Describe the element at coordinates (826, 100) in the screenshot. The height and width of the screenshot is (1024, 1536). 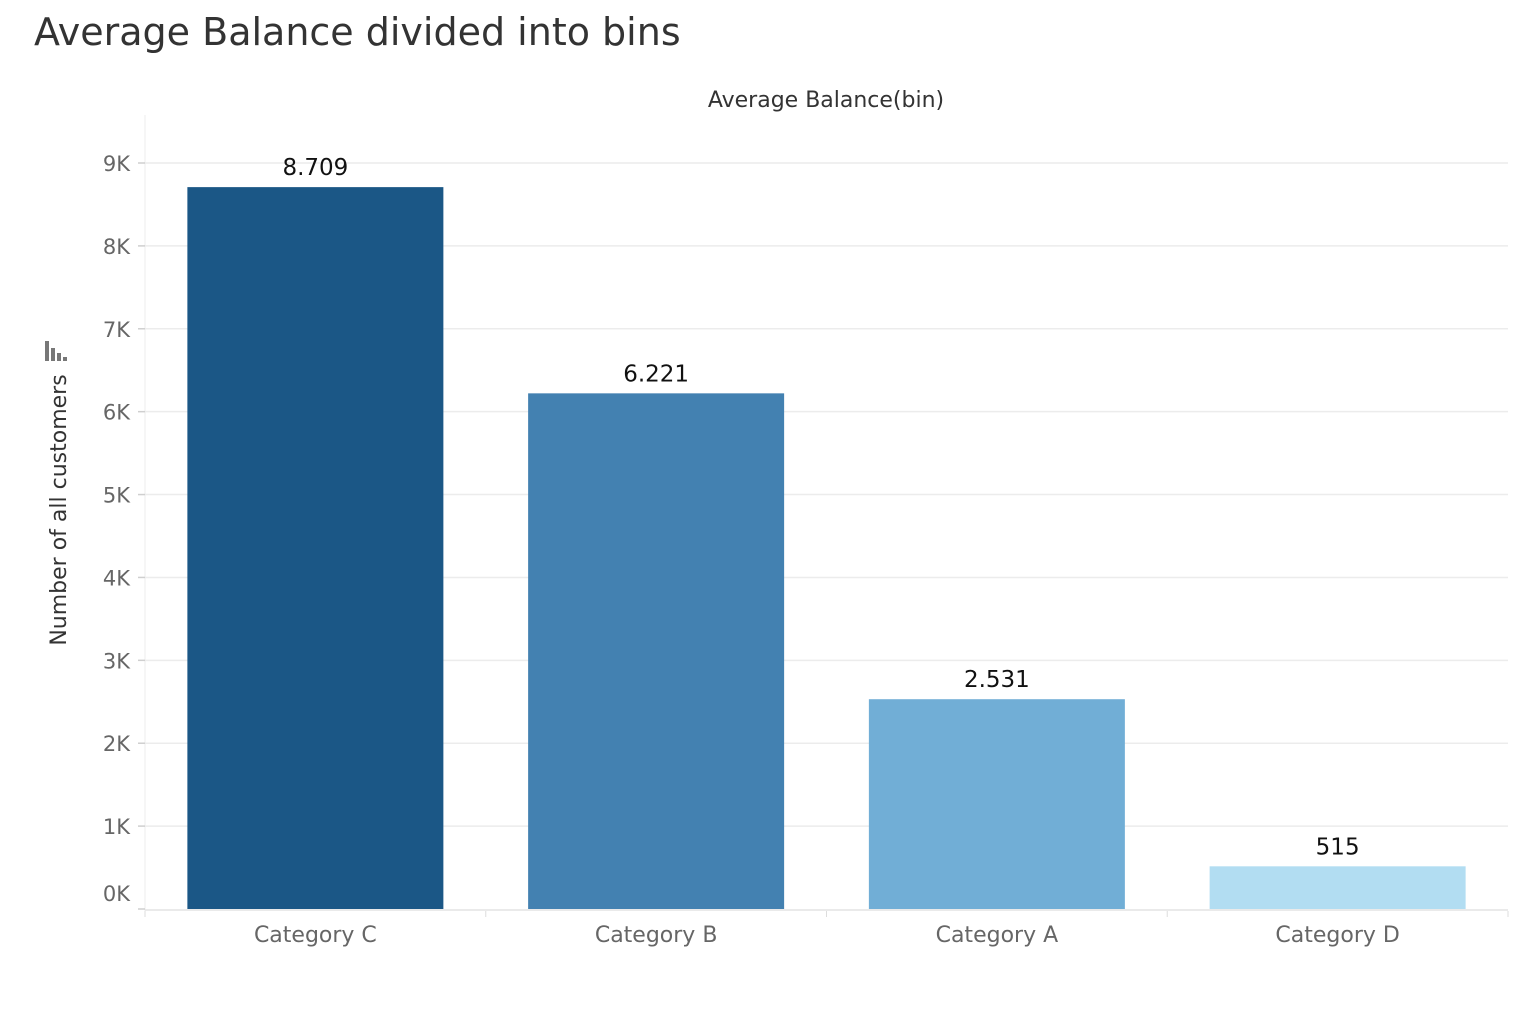
I see `column-header: Average Balance(bin)` at that location.